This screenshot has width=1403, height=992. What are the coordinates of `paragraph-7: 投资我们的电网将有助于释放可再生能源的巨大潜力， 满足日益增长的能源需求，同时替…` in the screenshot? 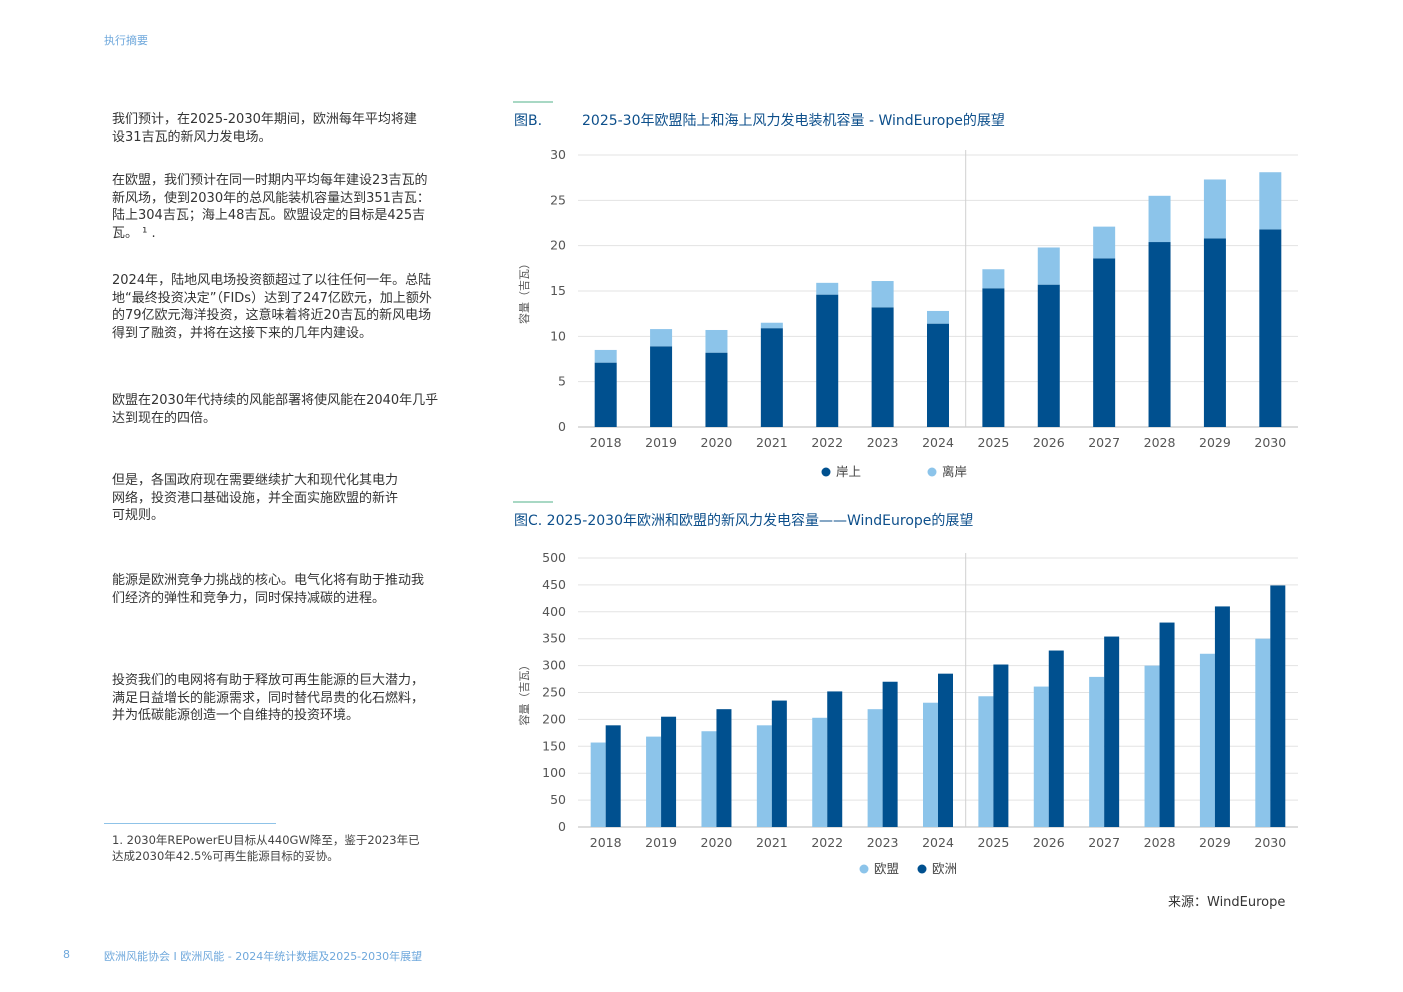 It's located at (268, 698).